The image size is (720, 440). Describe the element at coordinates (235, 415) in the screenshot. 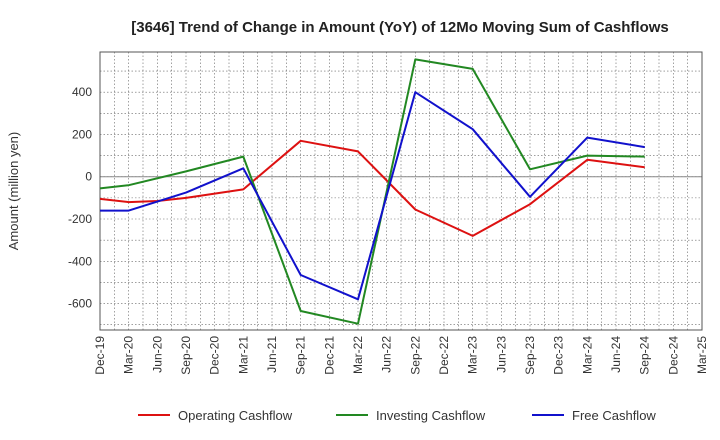

I see `legend-label-0: Operating Cashflow` at that location.